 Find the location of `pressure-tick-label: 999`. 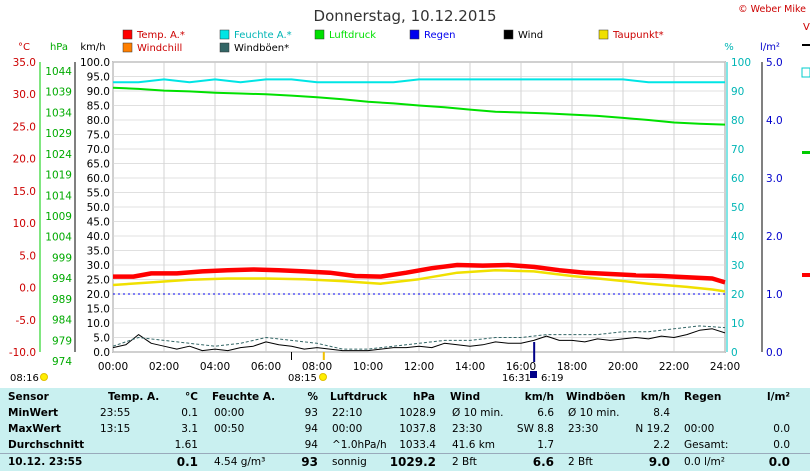

pressure-tick-label: 999 is located at coordinates (62, 258).